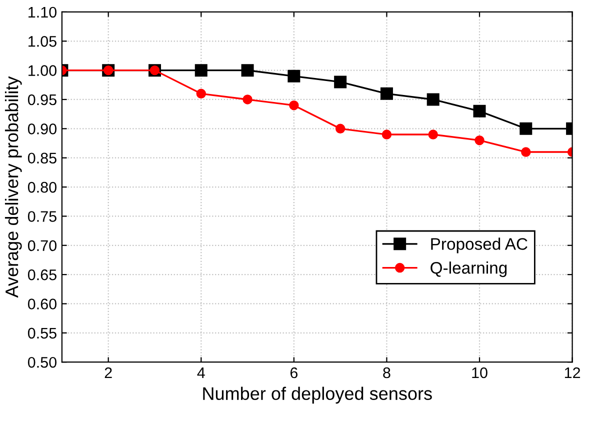 The height and width of the screenshot is (427, 590). I want to click on x-tick-label: 12, so click(572, 372).